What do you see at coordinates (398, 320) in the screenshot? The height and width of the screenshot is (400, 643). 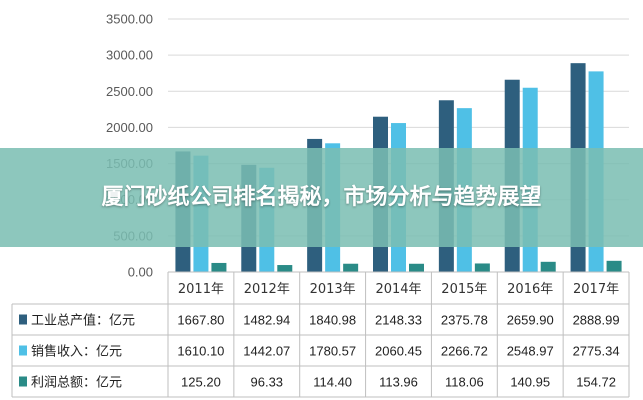 I see `data-label: 2148.33` at bounding box center [398, 320].